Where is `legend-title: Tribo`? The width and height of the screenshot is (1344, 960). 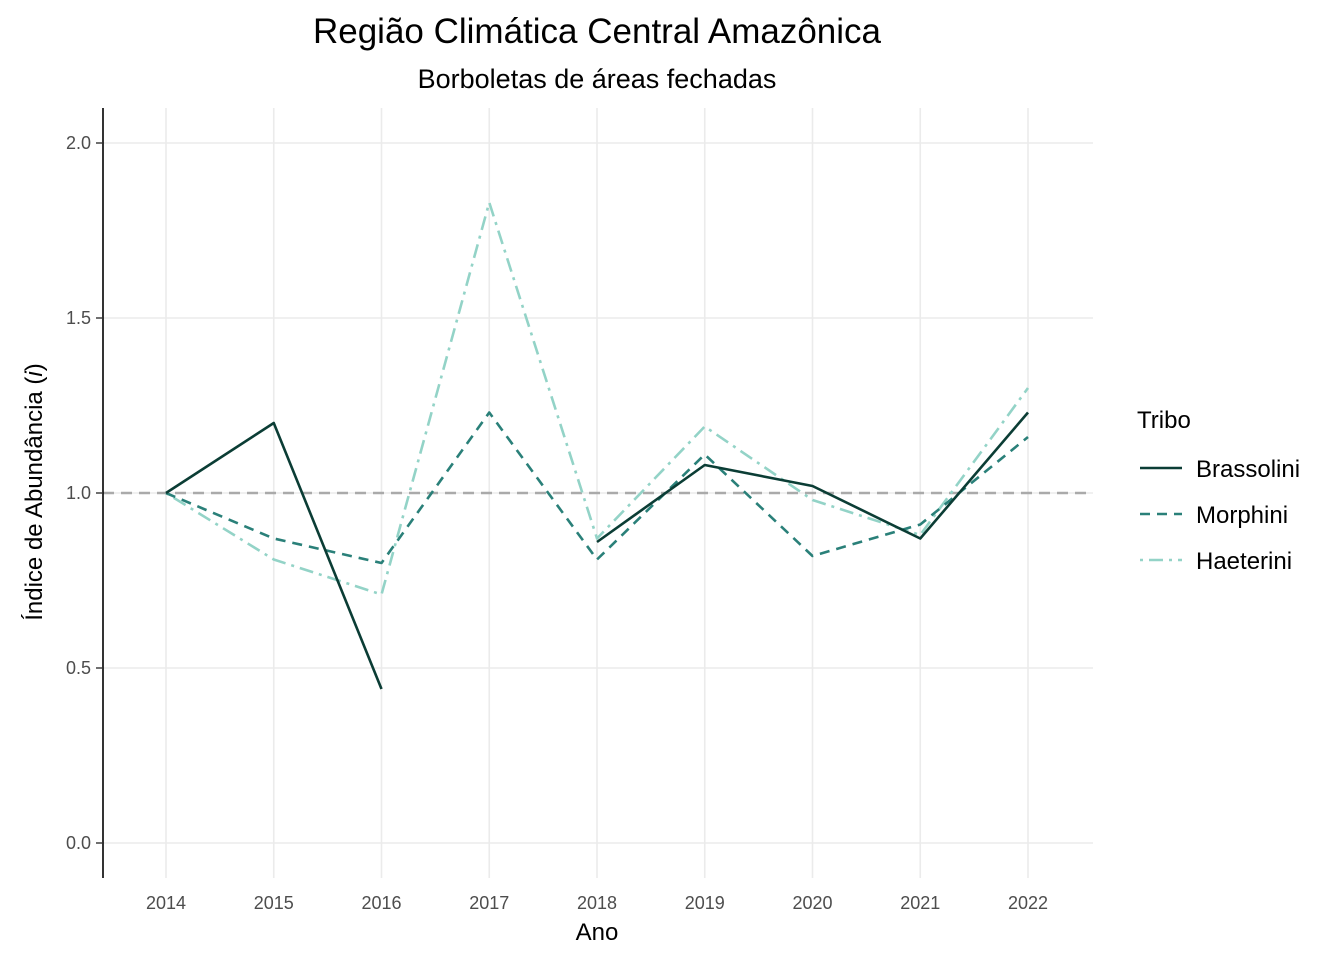 legend-title: Tribo is located at coordinates (1164, 420).